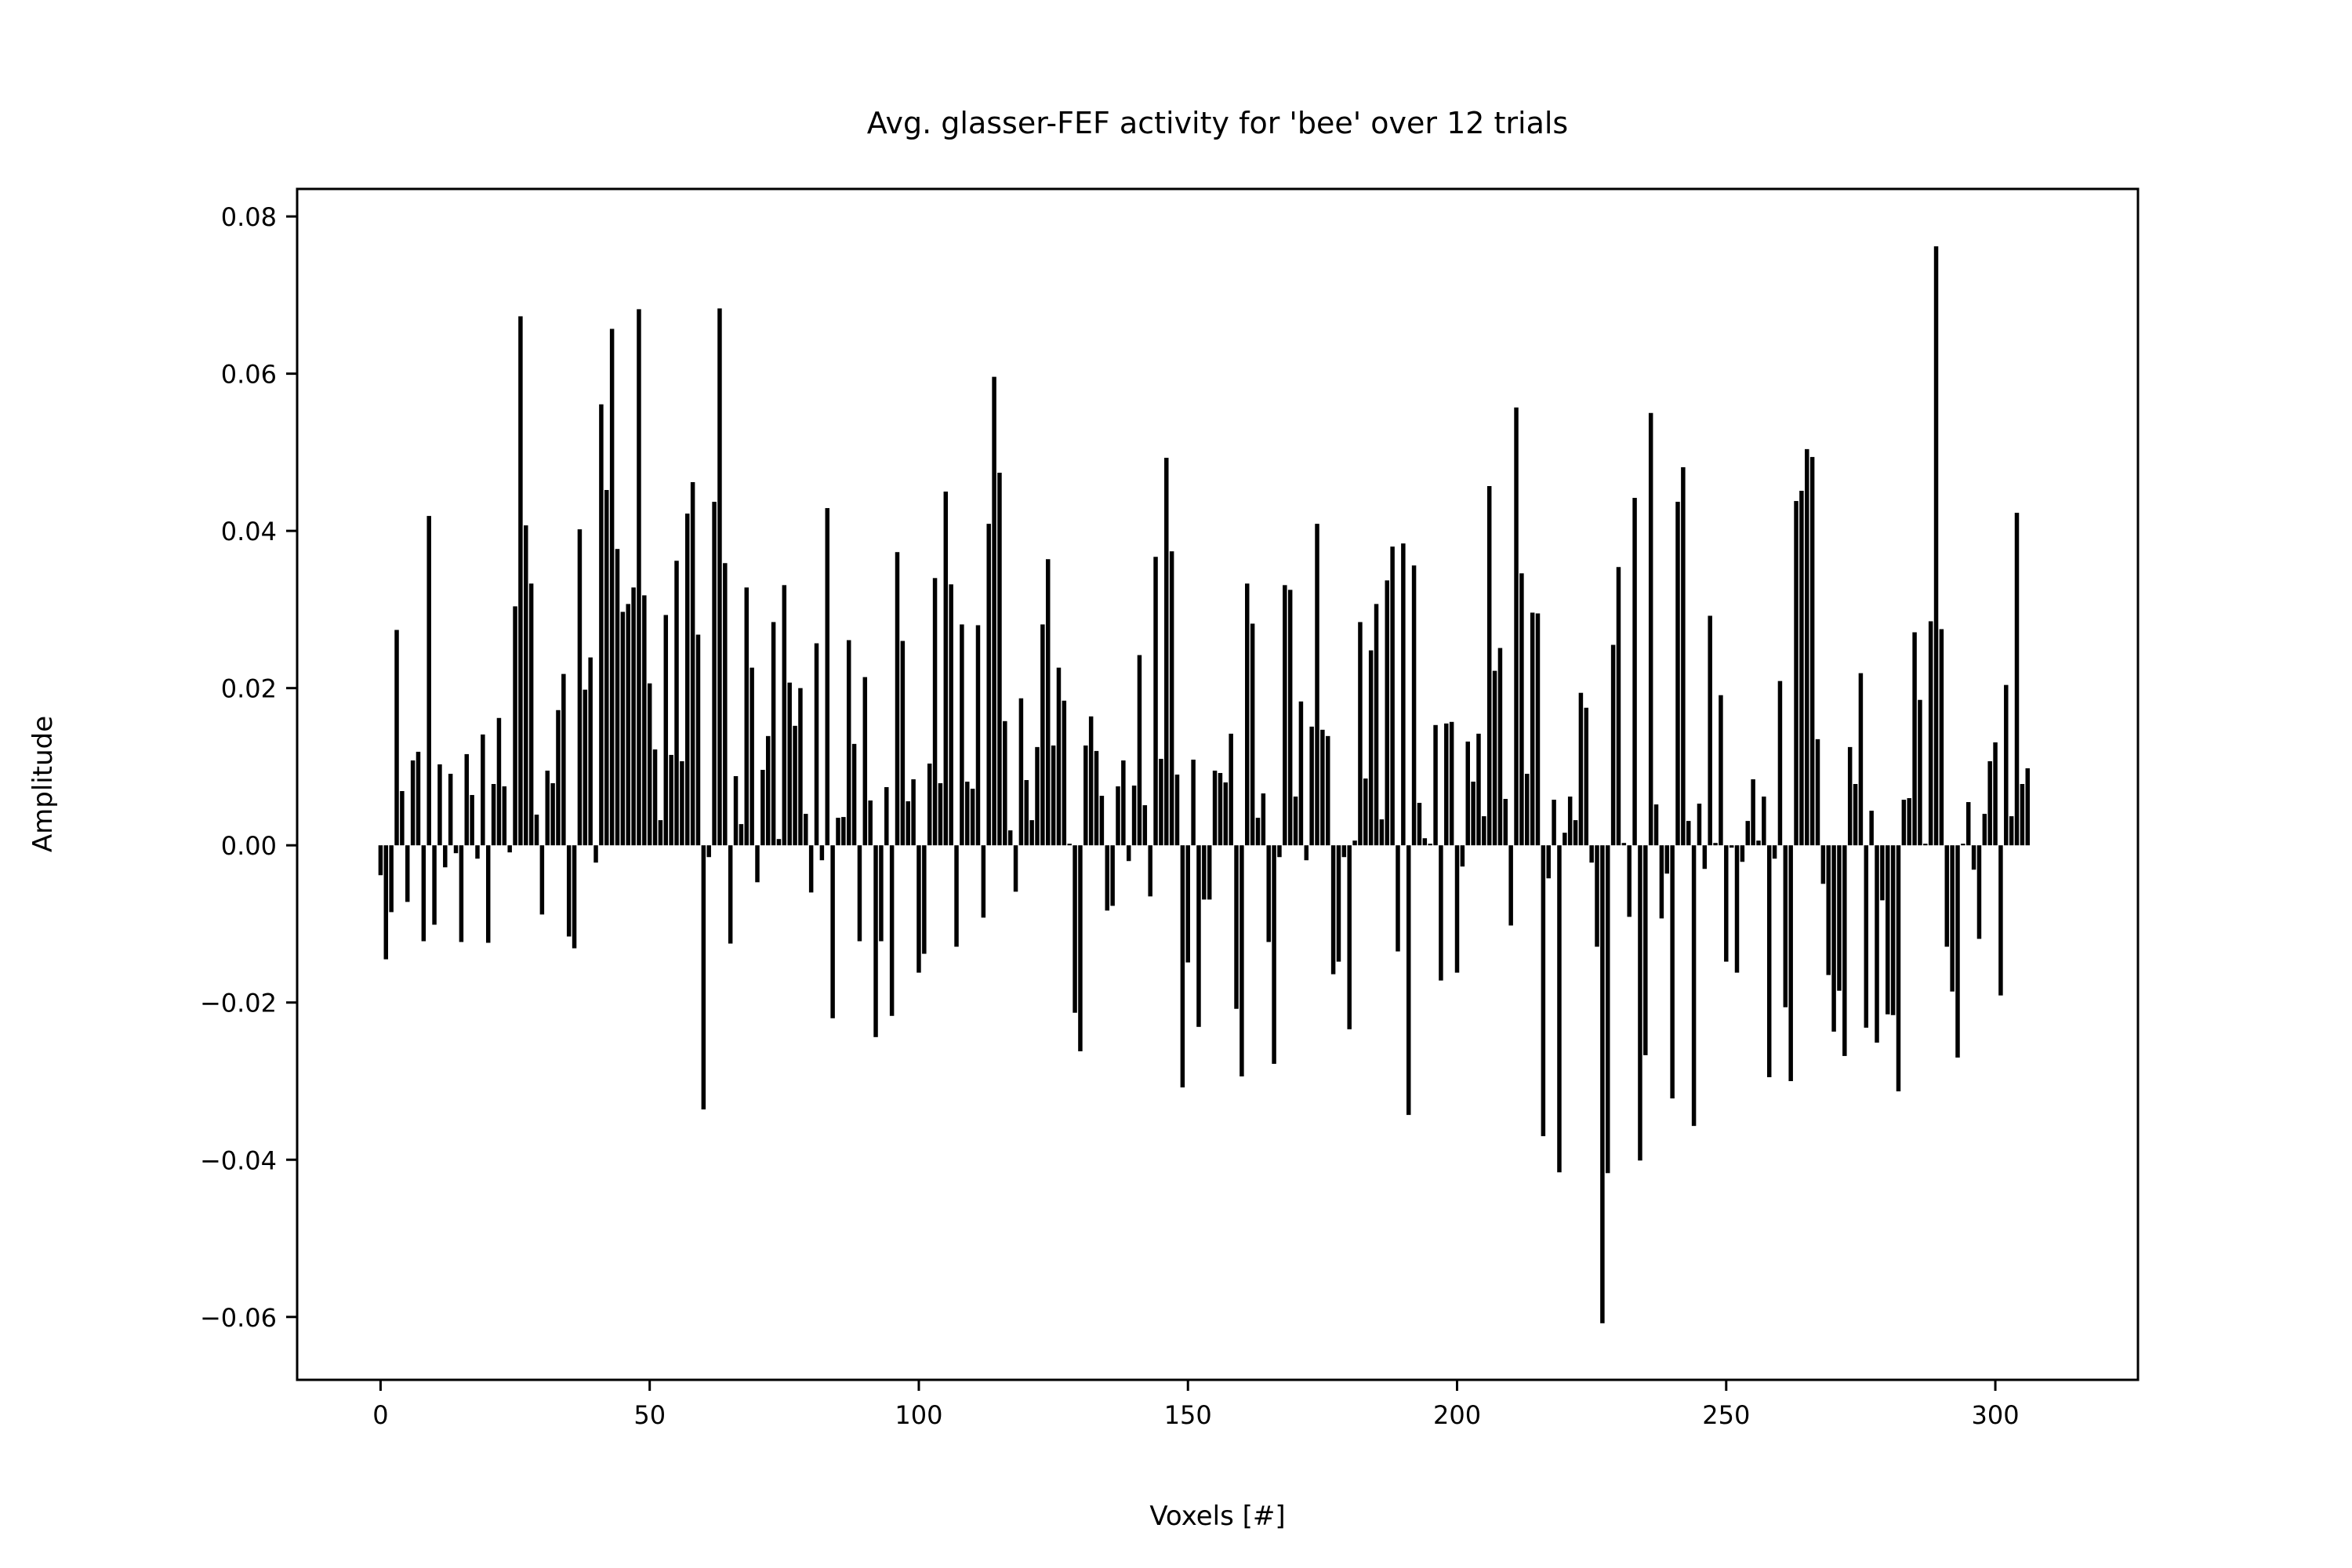 This screenshot has width=2352, height=1568. What do you see at coordinates (649, 1415) in the screenshot?
I see `x-tick-label: 50` at bounding box center [649, 1415].